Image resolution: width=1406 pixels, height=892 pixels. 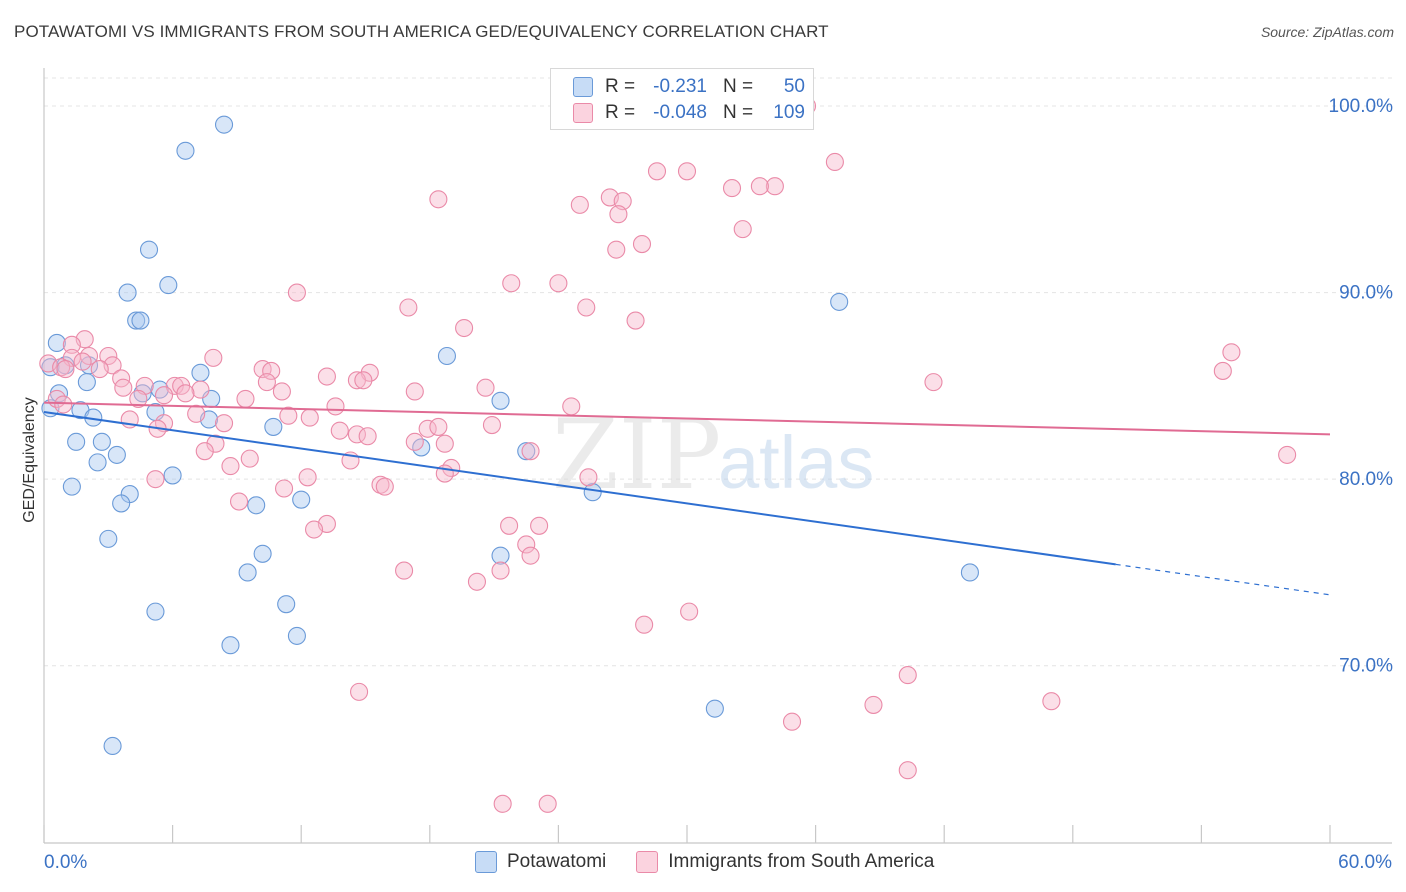 I want to click on y-tick-label: 100.0%, so click(x=1361, y=106).